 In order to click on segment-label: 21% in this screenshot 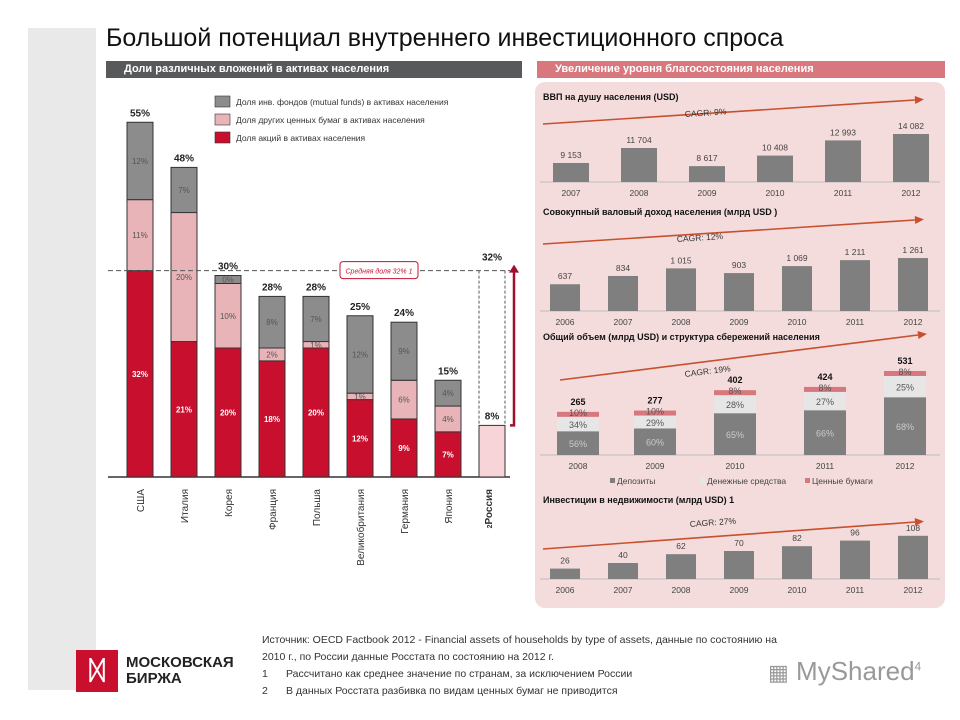, I will do `click(184, 409)`.